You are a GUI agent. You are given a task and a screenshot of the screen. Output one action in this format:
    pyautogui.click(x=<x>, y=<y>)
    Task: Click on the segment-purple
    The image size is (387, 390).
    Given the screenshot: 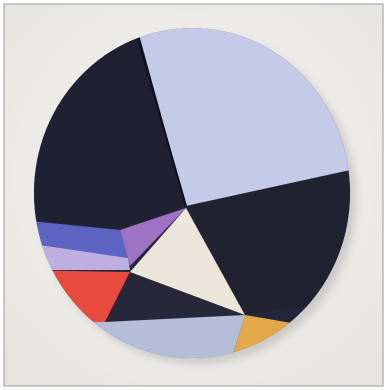 What is the action you would take?
    pyautogui.click(x=153, y=237)
    